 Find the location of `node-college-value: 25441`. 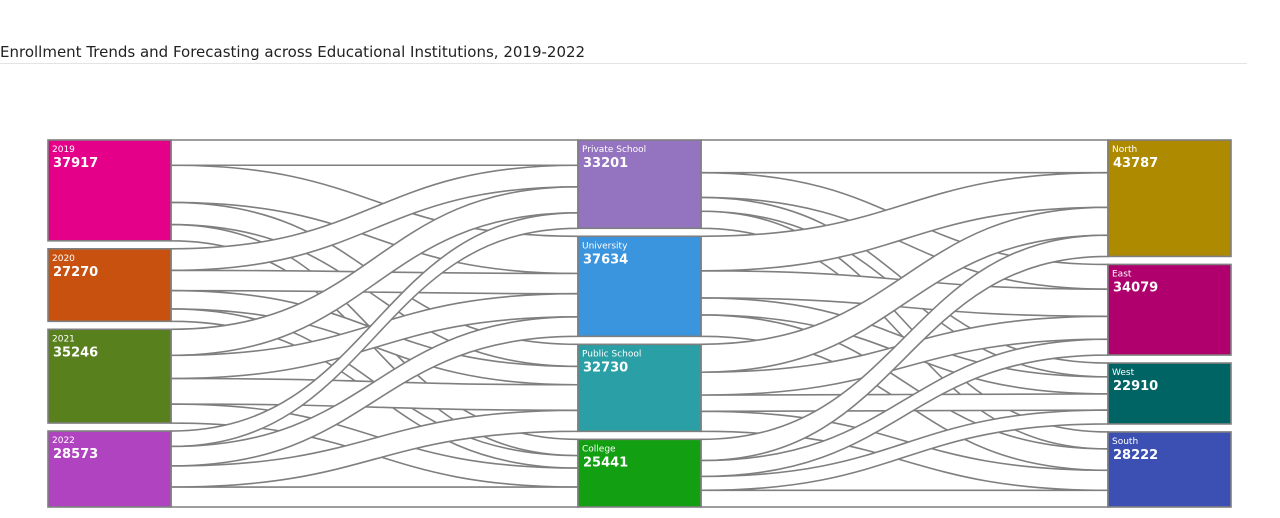

node-college-value: 25441 is located at coordinates (605, 462).